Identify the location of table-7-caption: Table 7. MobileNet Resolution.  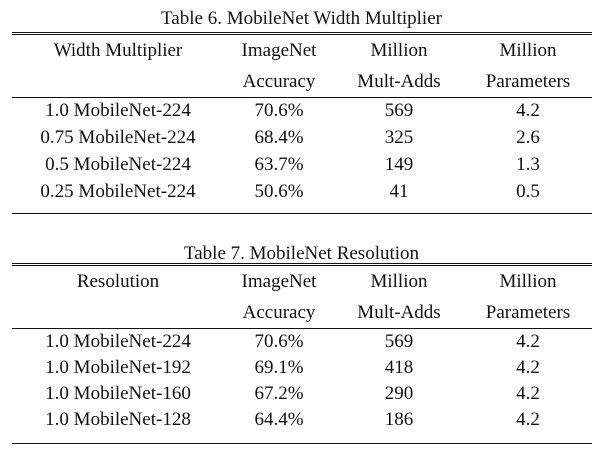
(301, 253).